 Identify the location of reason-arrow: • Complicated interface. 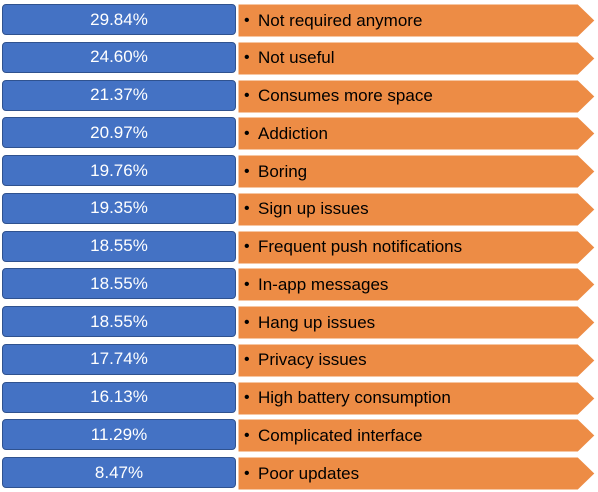
(417, 436).